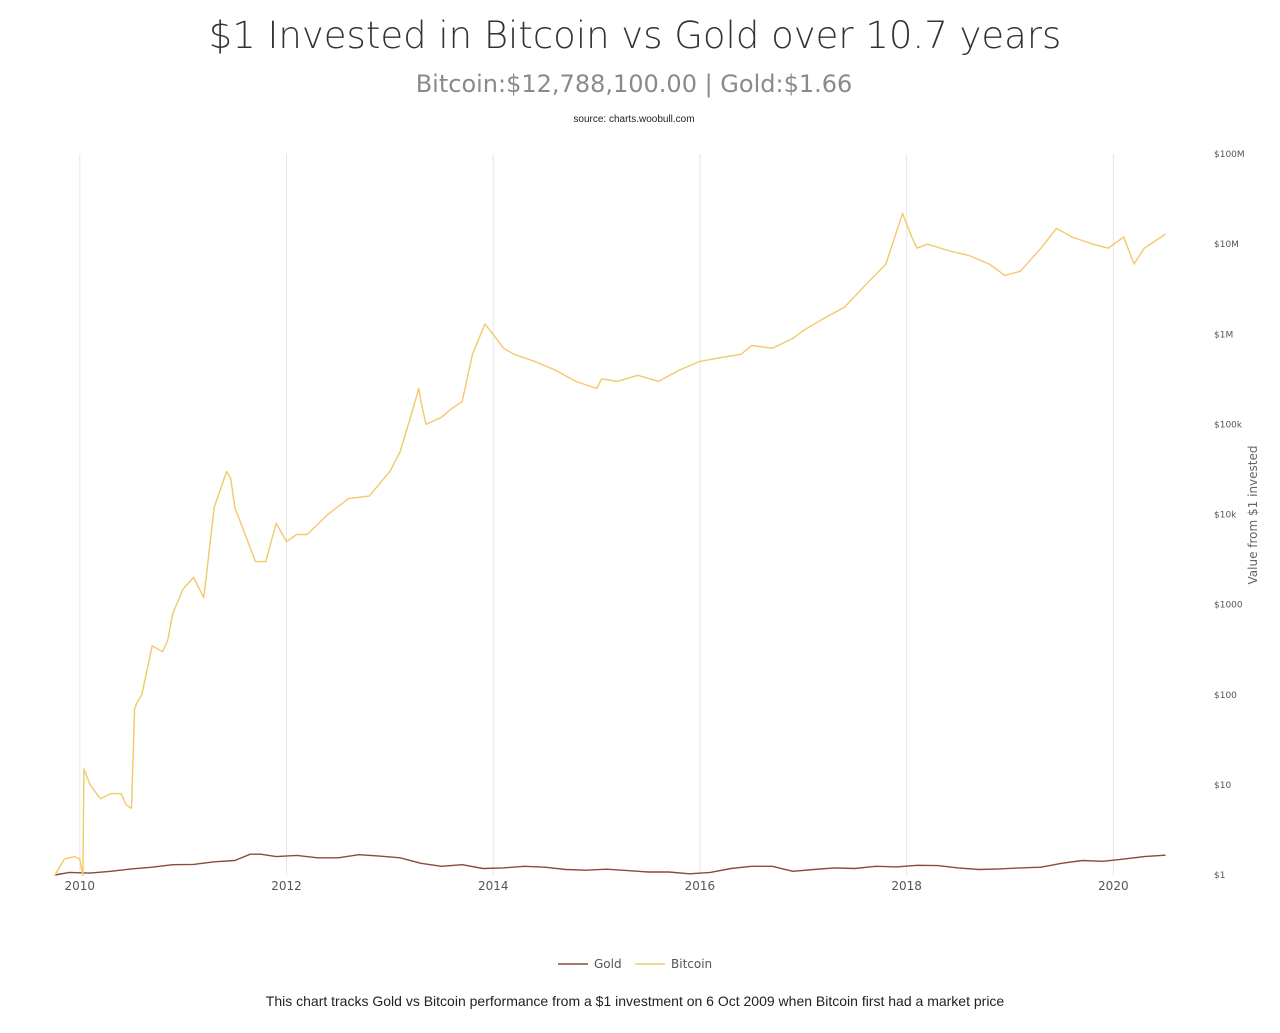 Image resolution: width=1280 pixels, height=1033 pixels. What do you see at coordinates (1225, 516) in the screenshot?
I see `y-tick-label: $10k` at bounding box center [1225, 516].